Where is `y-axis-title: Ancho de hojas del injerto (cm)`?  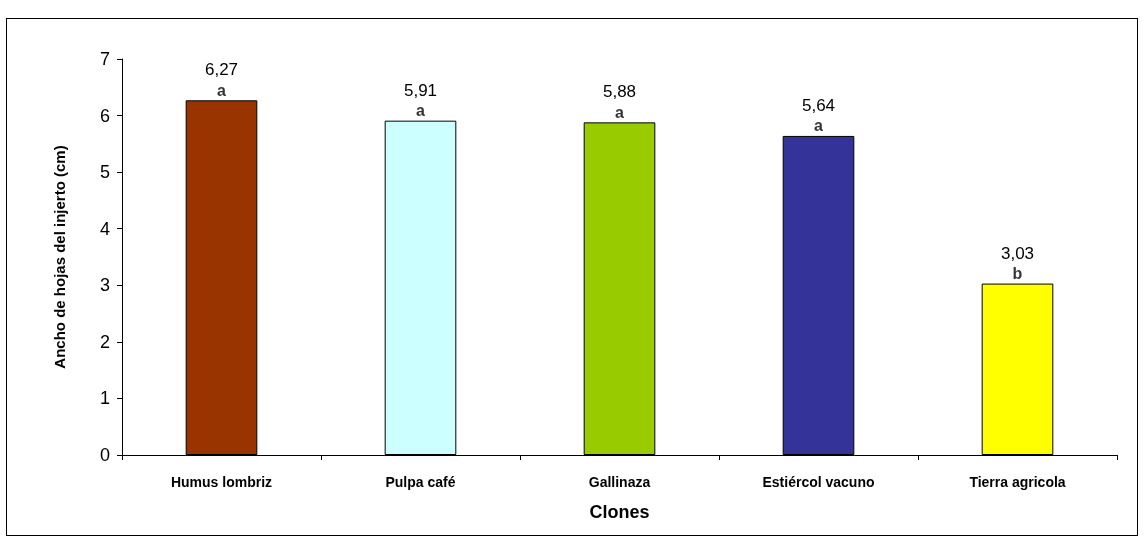 y-axis-title: Ancho de hojas del injerto (cm) is located at coordinates (59, 257).